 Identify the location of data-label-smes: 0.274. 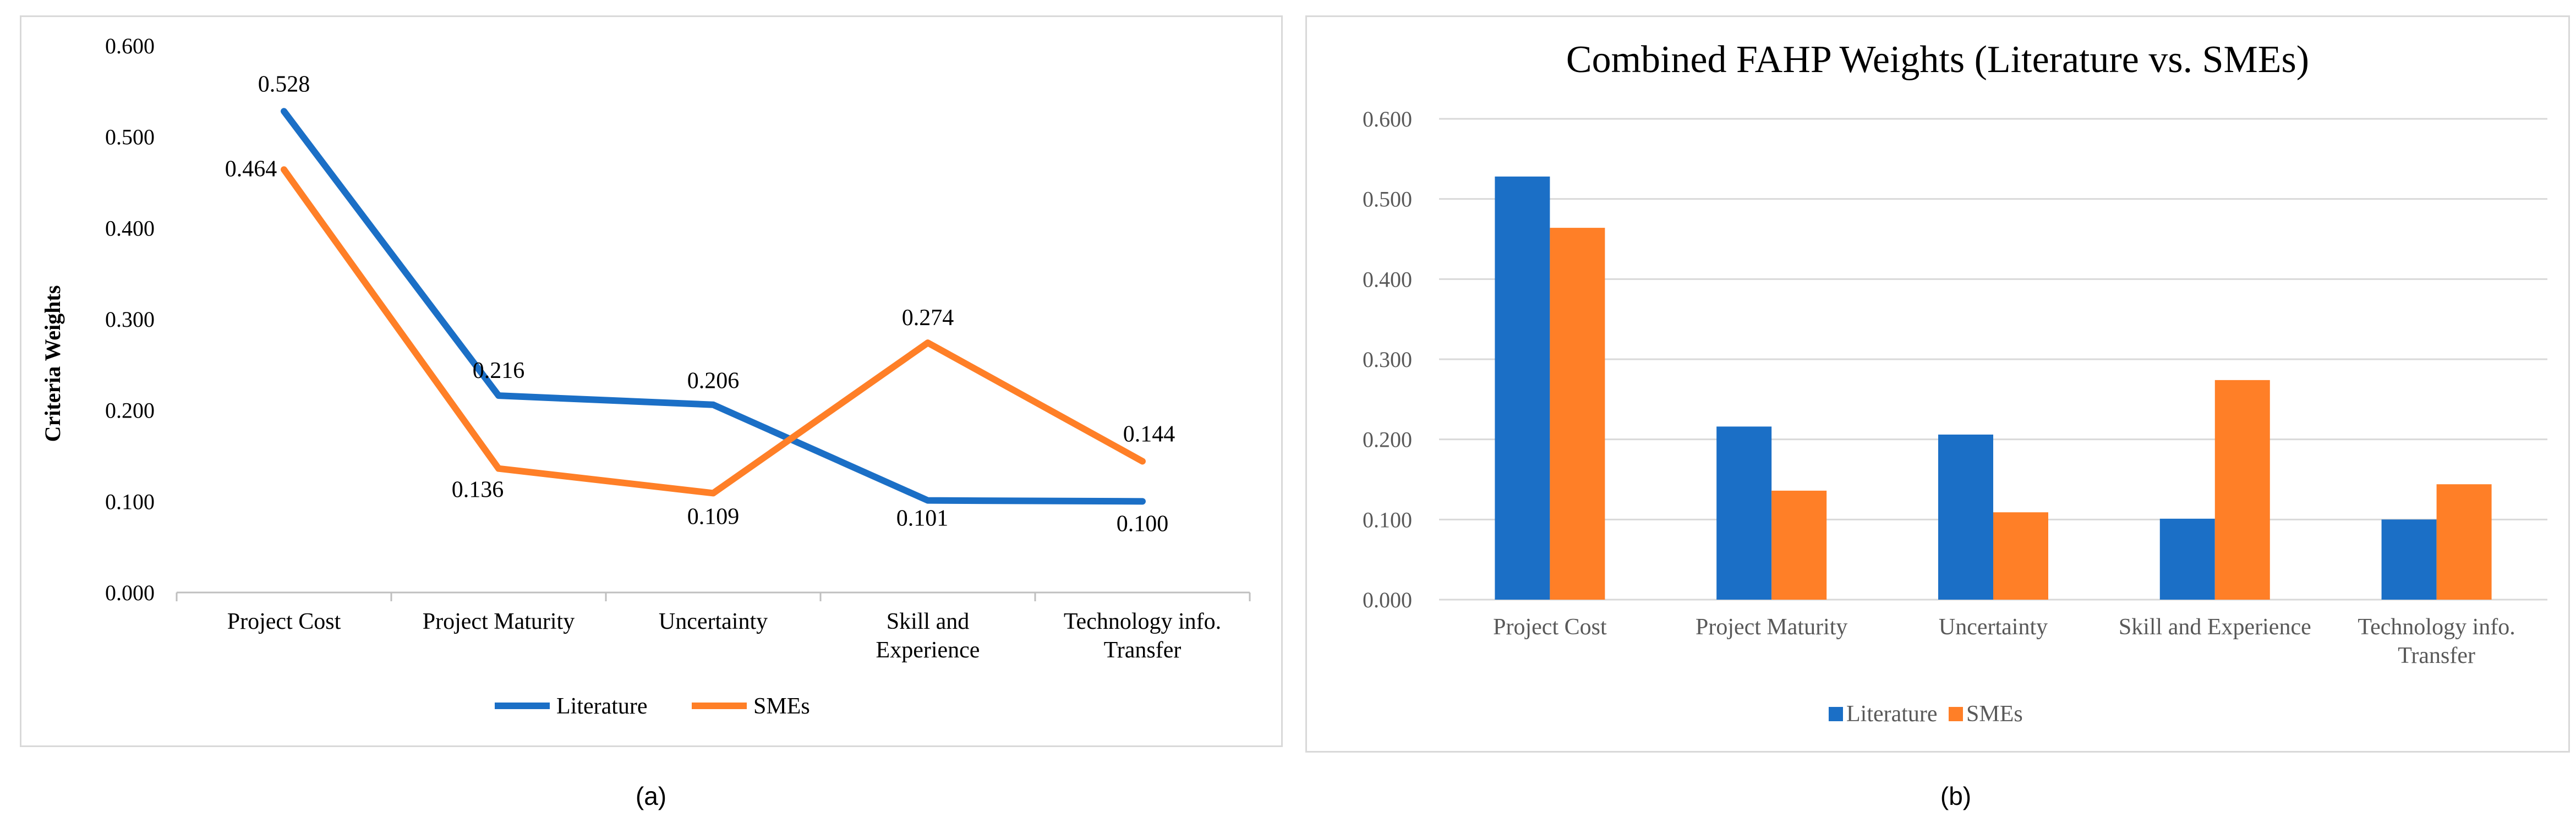
(928, 318).